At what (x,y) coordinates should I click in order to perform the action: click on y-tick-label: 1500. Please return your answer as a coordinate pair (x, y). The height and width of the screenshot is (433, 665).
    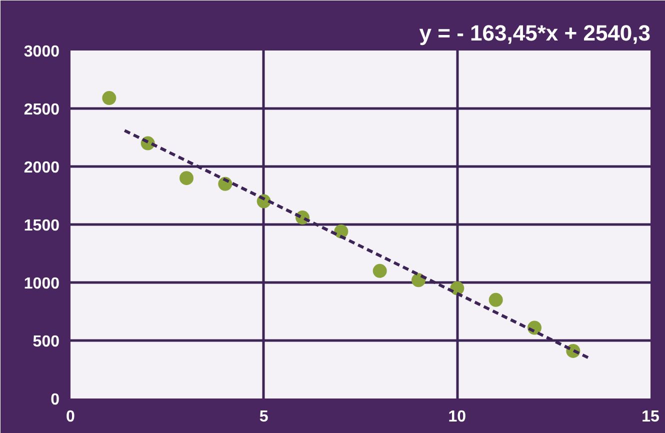
    Looking at the image, I should click on (42, 226).